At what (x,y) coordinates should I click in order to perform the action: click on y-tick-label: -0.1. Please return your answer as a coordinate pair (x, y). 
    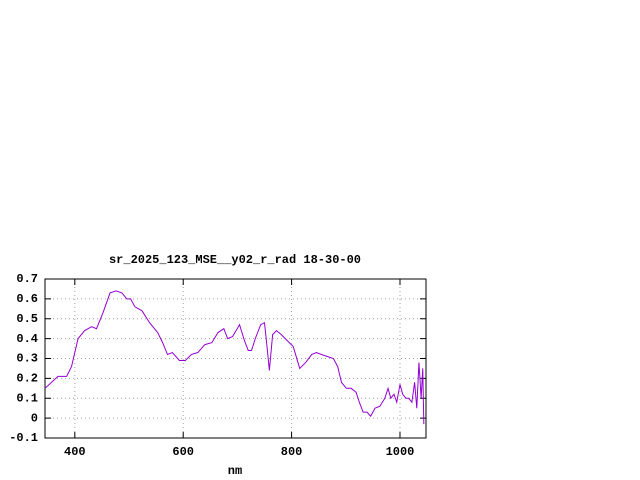
    Looking at the image, I should click on (23, 438).